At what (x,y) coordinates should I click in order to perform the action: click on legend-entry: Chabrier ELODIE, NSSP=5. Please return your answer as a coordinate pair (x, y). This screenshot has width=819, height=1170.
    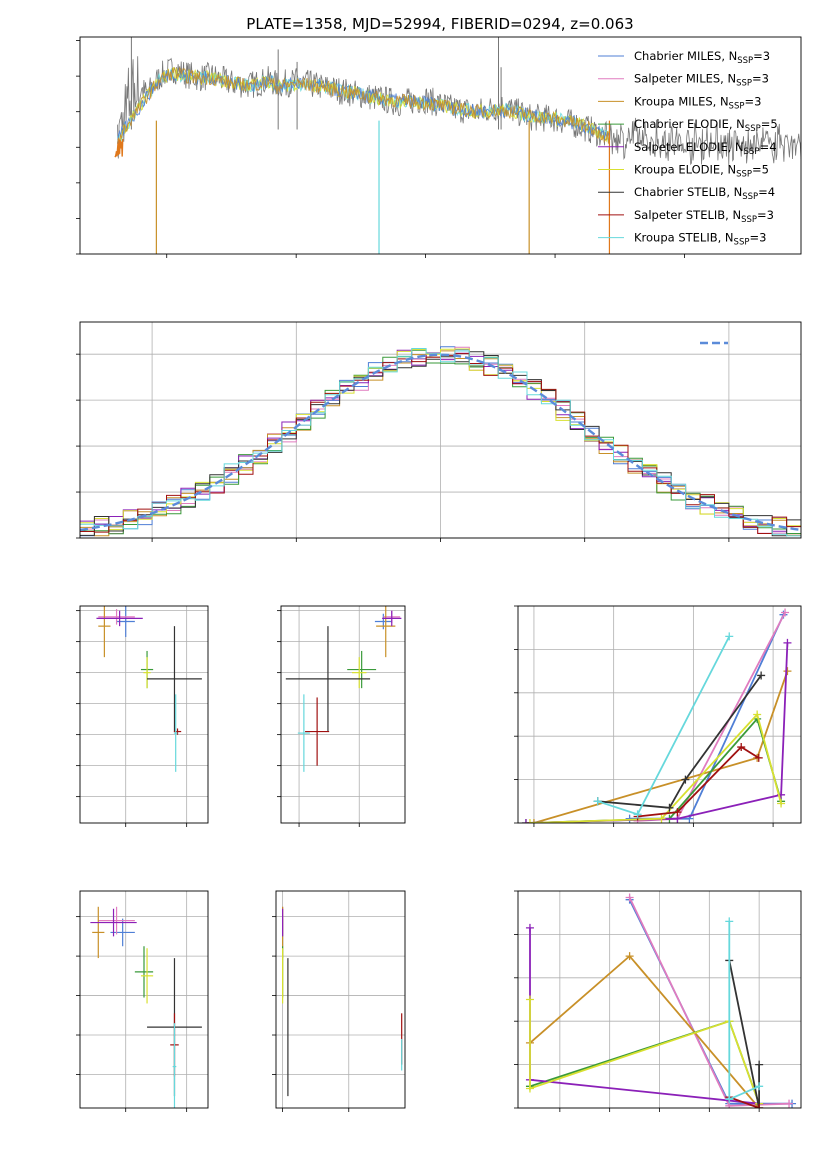
    Looking at the image, I should click on (706, 125).